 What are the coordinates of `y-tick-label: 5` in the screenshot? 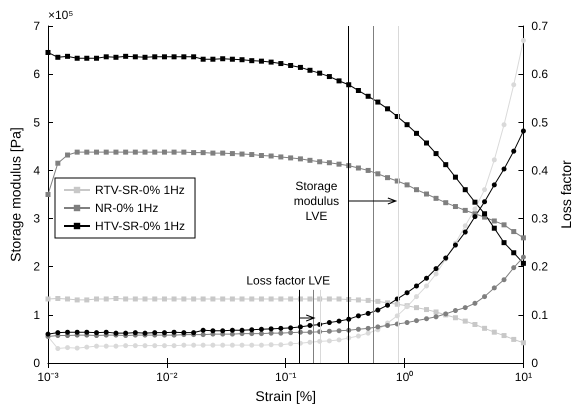 It's located at (36, 122).